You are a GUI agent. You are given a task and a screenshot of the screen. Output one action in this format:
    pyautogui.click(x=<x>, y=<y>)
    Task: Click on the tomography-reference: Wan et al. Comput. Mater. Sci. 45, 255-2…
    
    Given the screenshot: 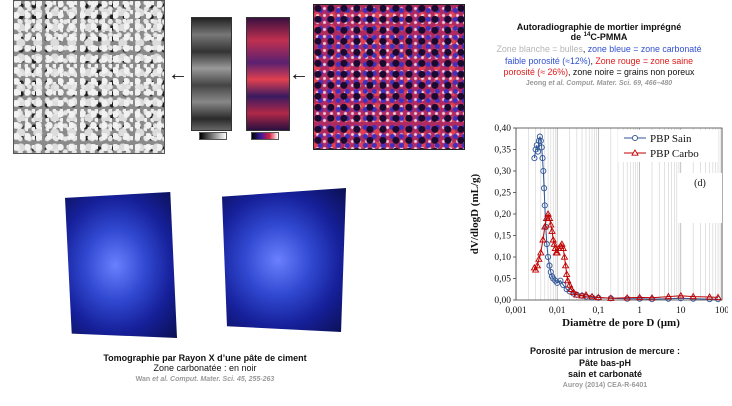 What is the action you would take?
    pyautogui.click(x=205, y=379)
    